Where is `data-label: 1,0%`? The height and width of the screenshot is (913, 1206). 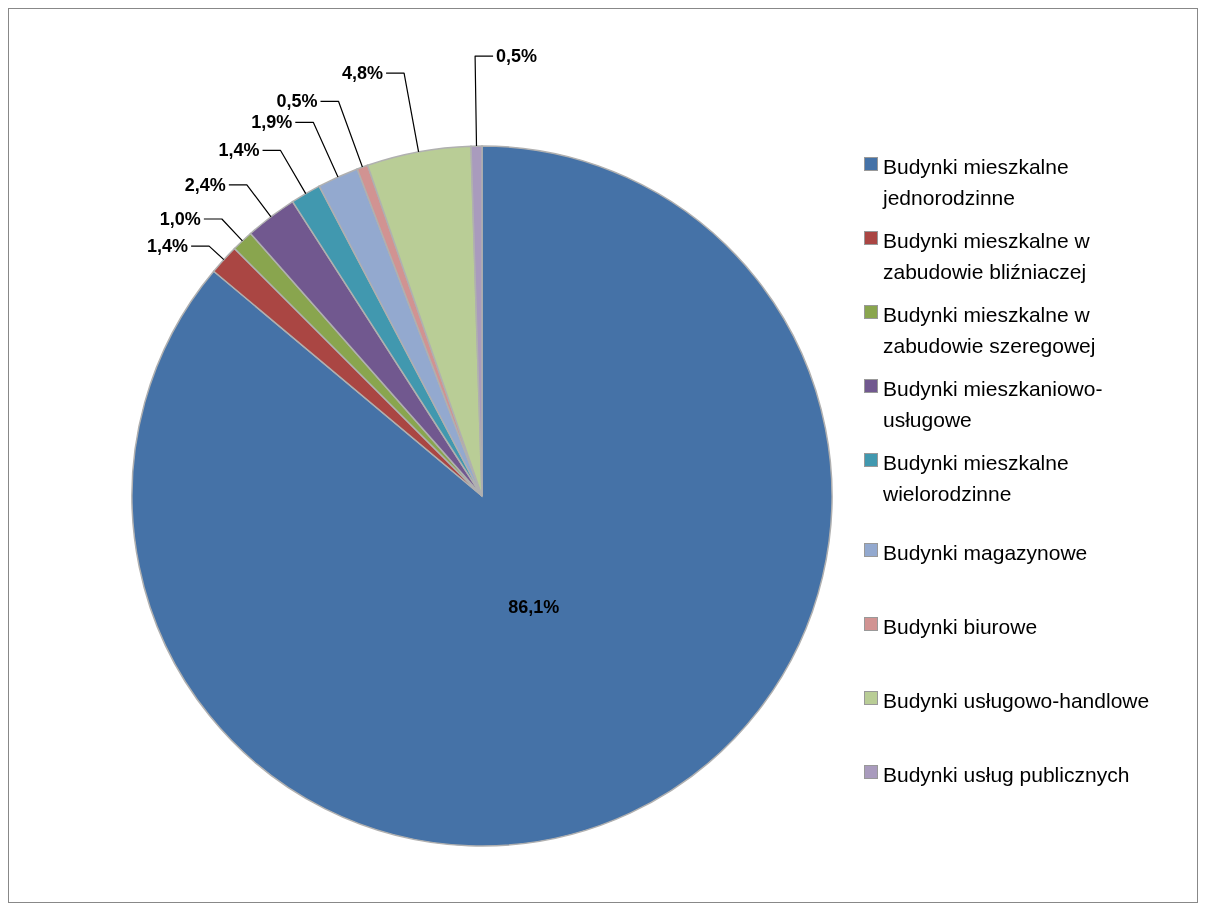 data-label: 1,0% is located at coordinates (180, 218).